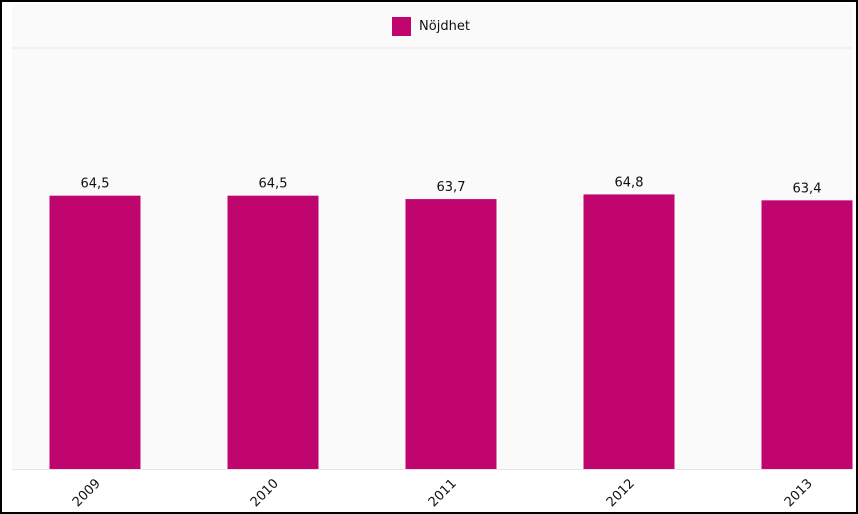  I want to click on bar-2011, so click(451, 334).